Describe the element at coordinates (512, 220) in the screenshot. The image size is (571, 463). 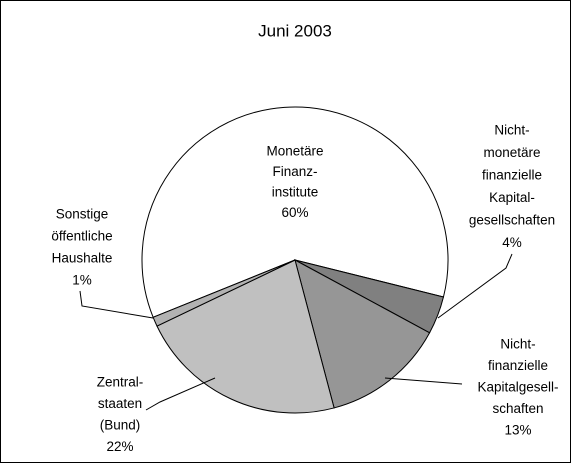
I see `slice-label: gesellschaften` at that location.